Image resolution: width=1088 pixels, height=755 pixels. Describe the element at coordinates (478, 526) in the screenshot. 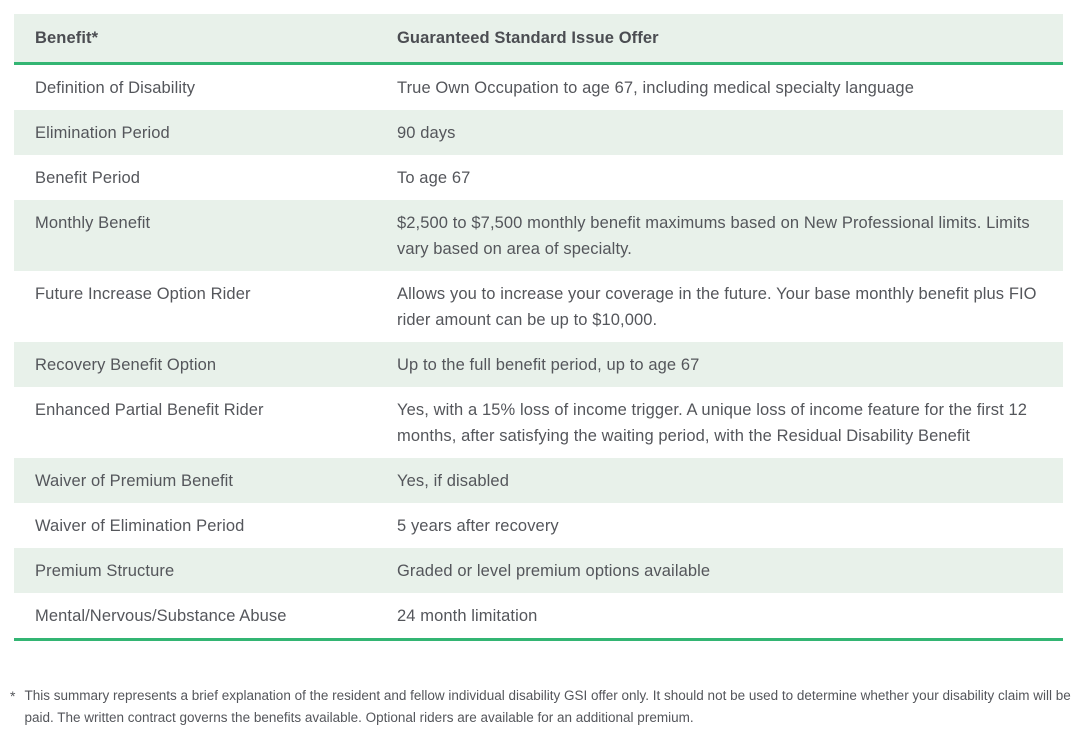

I see `offer-cell: 5 years after recovery` at that location.